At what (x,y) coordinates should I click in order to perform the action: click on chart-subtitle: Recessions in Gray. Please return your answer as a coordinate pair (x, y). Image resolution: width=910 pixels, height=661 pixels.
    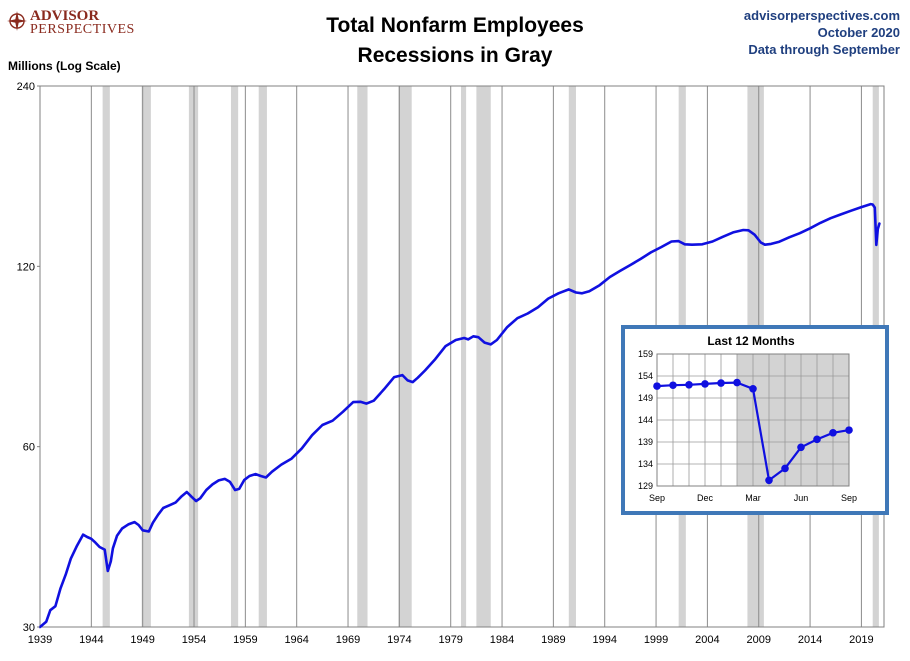
    Looking at the image, I should click on (455, 55).